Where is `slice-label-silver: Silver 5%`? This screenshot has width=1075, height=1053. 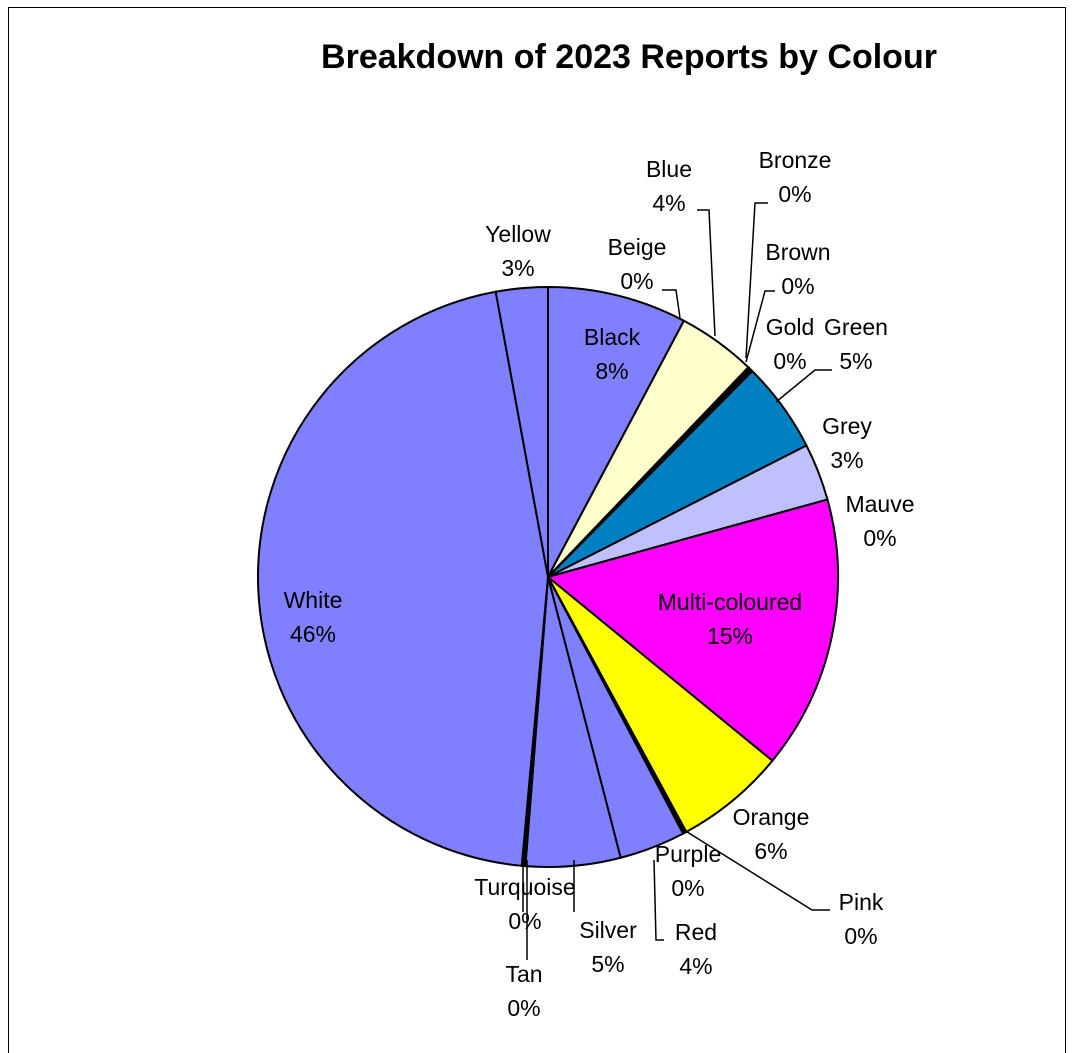
slice-label-silver: Silver 5% is located at coordinates (608, 947).